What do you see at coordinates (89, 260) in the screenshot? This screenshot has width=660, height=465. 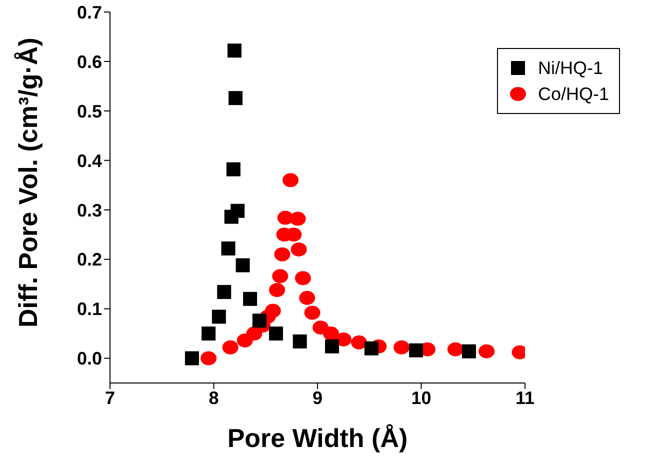 I see `y-tick-label: 0.2` at bounding box center [89, 260].